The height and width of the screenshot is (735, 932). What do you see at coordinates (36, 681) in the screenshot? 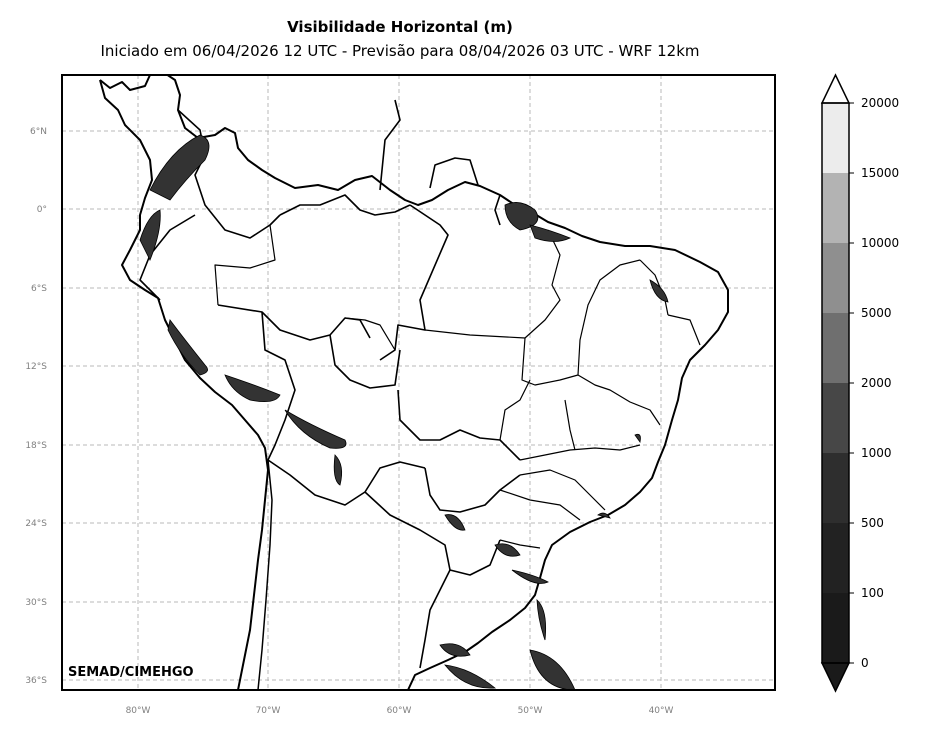
I see `lat-label: 36°S` at bounding box center [36, 681].